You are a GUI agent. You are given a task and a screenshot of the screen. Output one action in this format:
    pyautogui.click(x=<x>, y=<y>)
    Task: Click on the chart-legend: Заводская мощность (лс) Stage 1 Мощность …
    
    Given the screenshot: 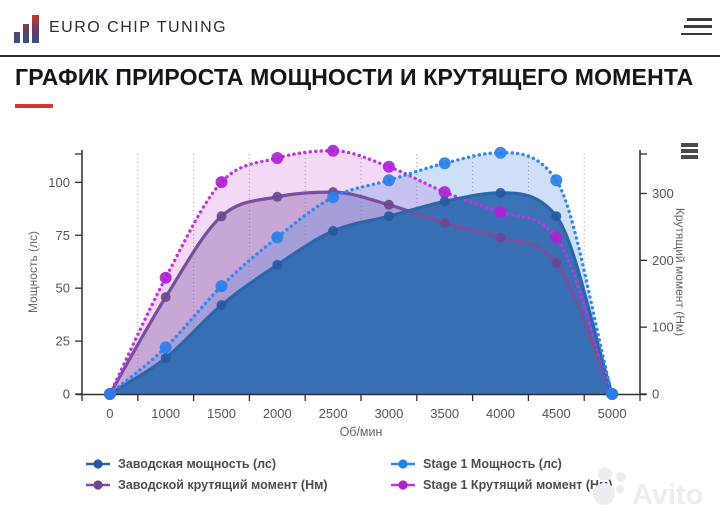 What is the action you would take?
    pyautogui.click(x=360, y=479)
    